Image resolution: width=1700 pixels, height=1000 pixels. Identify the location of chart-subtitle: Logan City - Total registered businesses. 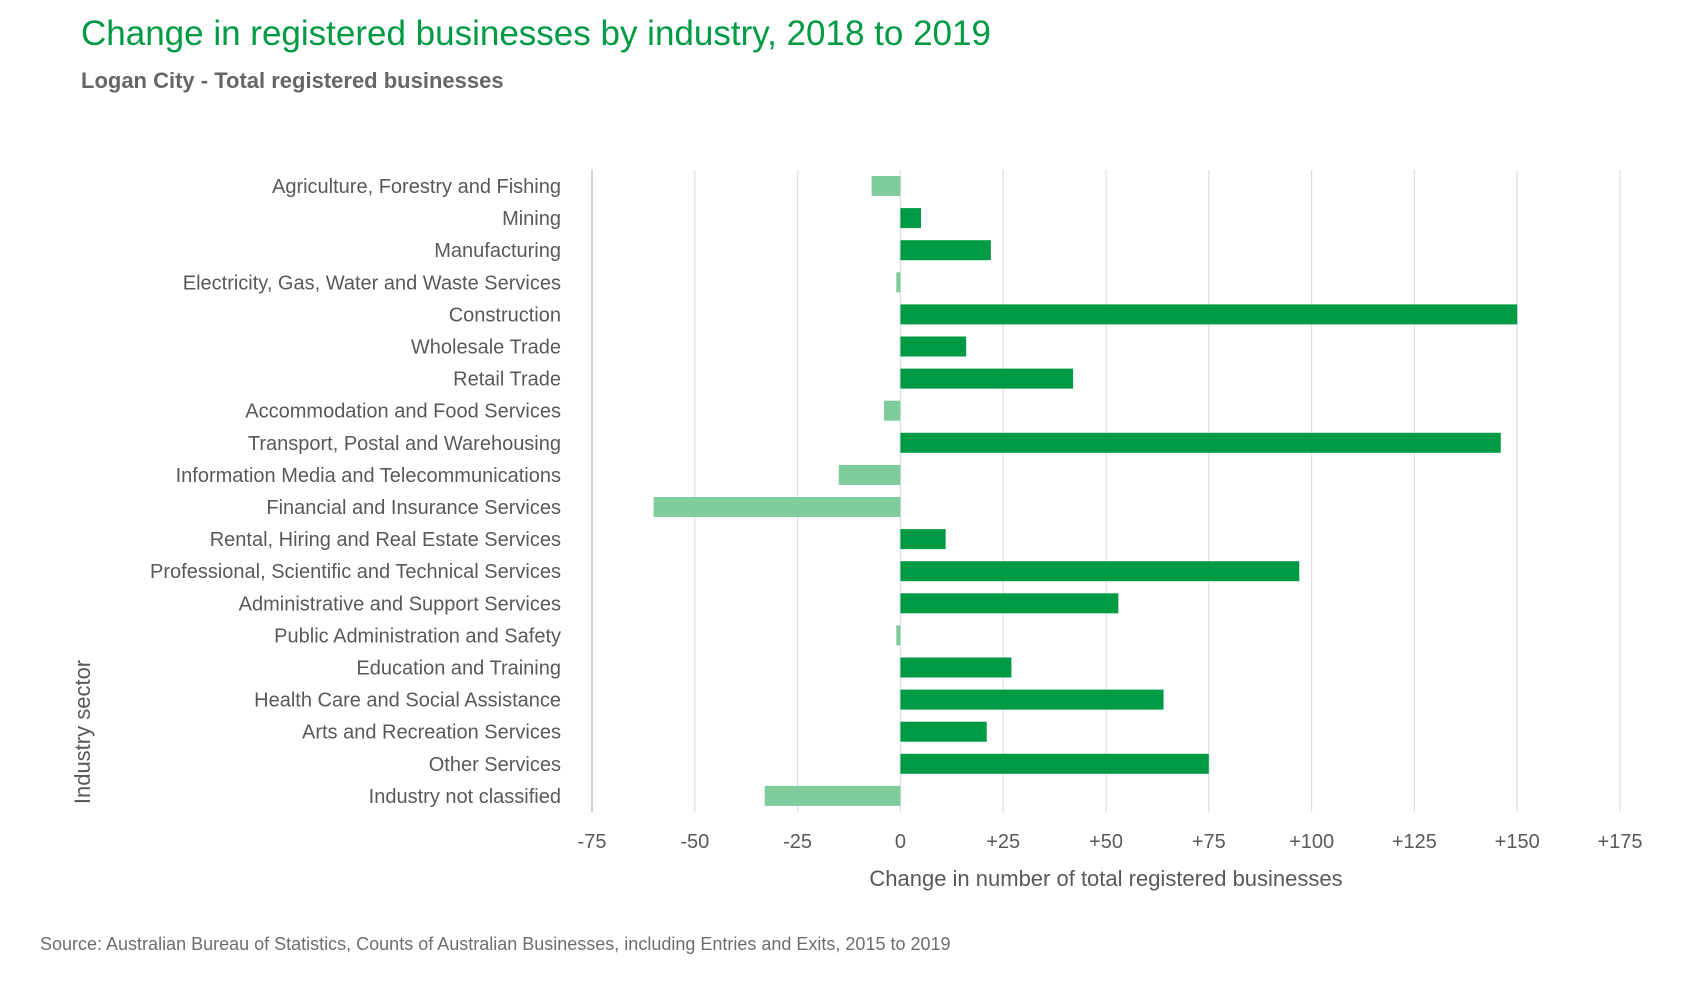
(292, 80).